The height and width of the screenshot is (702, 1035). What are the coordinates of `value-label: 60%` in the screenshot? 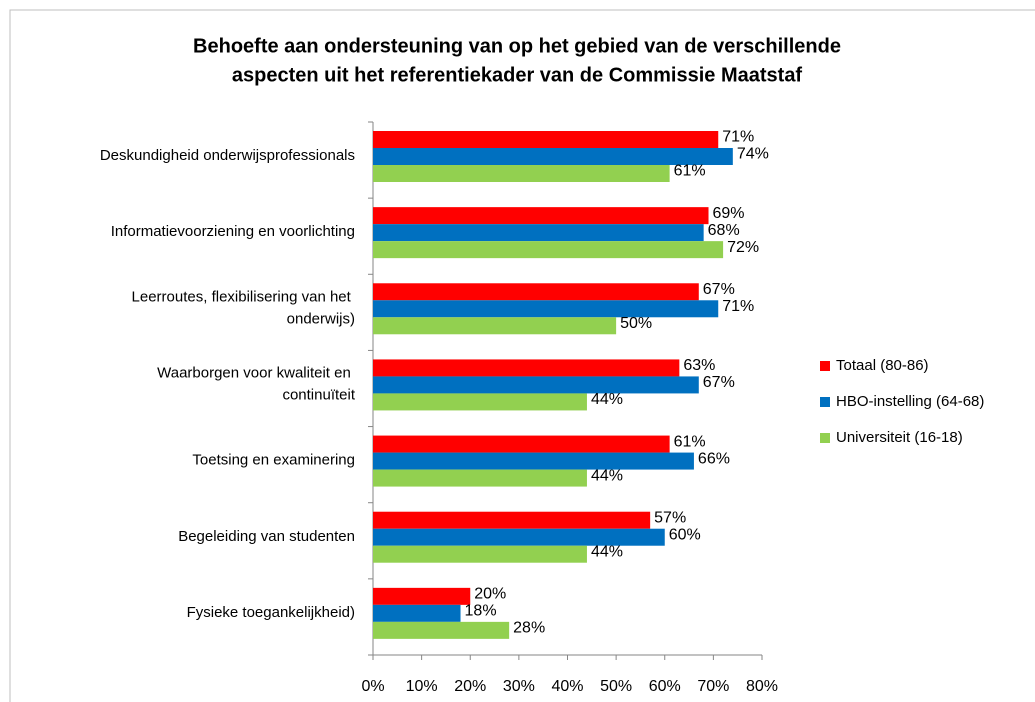 It's located at (685, 534).